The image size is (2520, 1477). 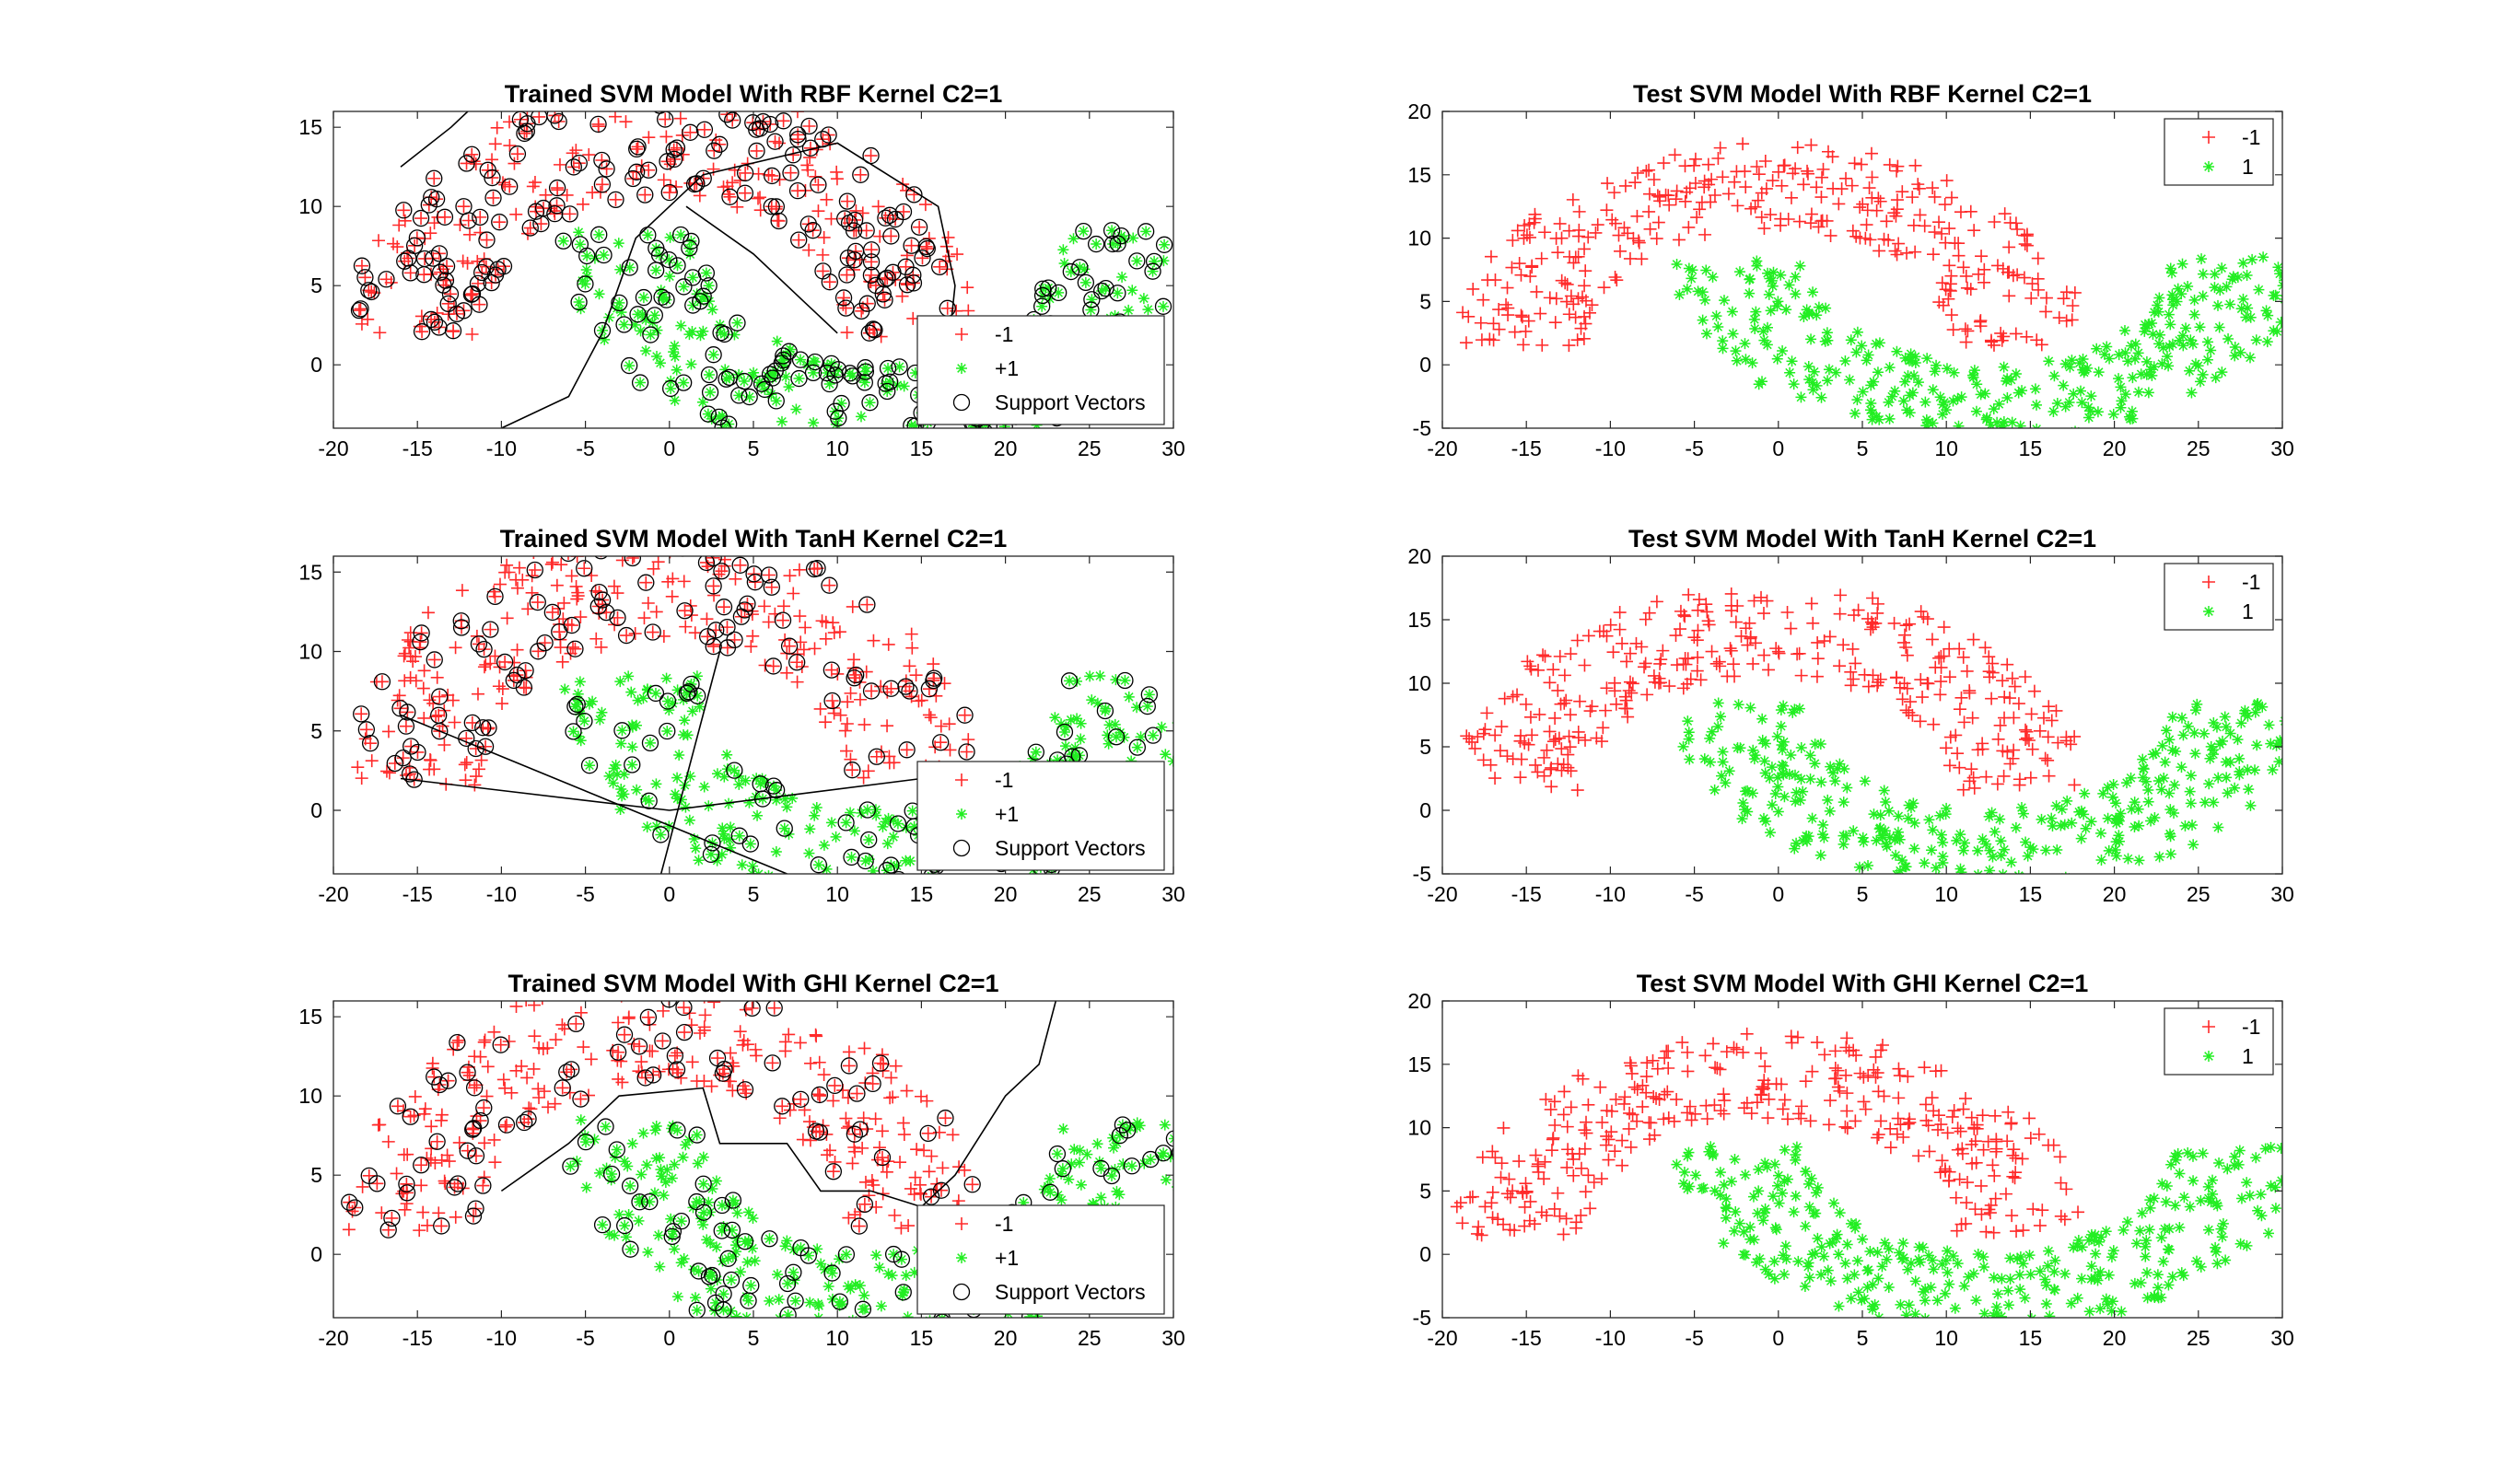 What do you see at coordinates (2199, 1338) in the screenshot?
I see `x-tick-label: 25` at bounding box center [2199, 1338].